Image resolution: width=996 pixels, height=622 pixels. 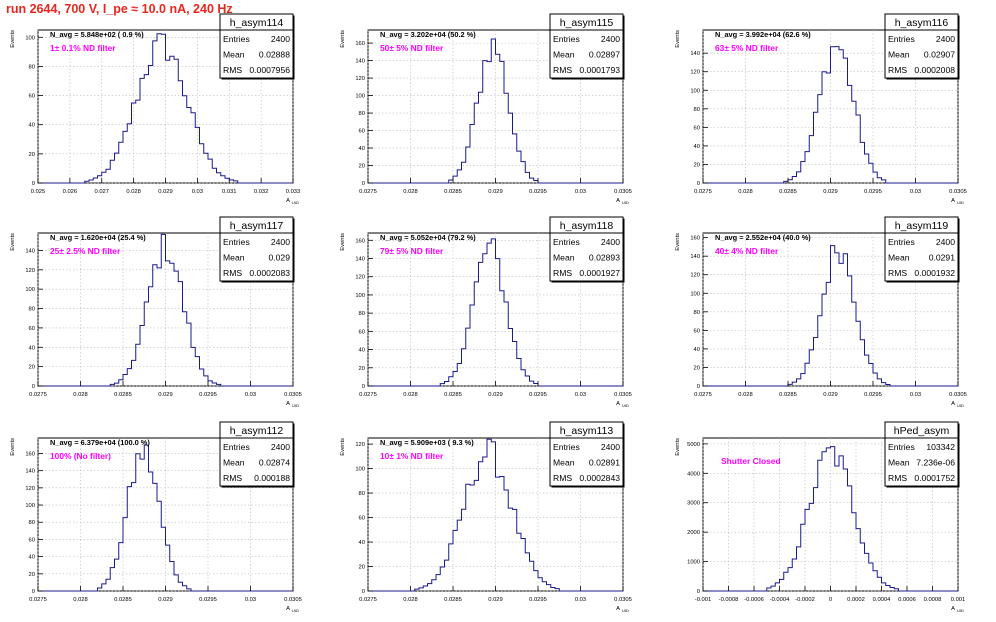 I want to click on filter-label: 50± 5% ND filter, so click(x=412, y=48).